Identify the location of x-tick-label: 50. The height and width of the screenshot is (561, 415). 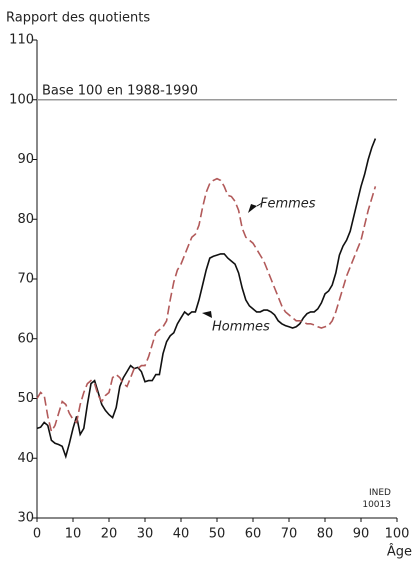
(217, 534).